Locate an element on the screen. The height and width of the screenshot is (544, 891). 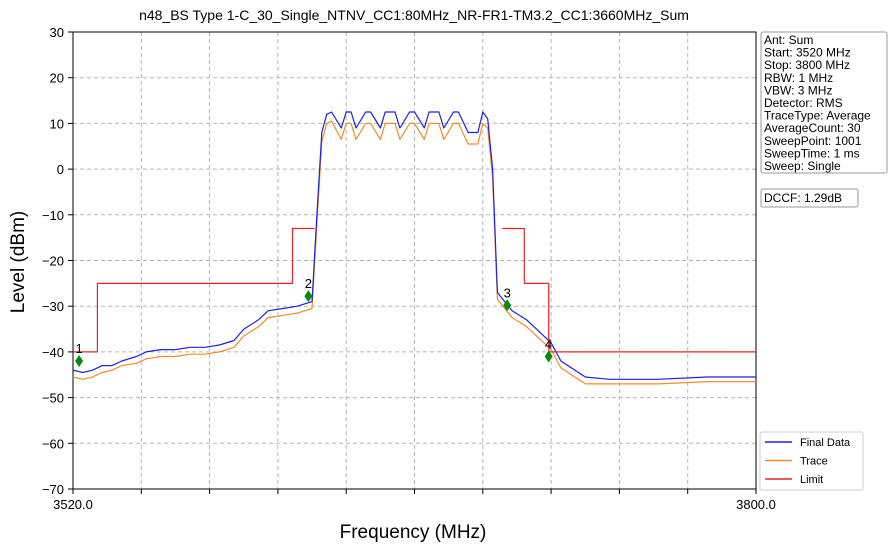
info-line: RBW: 1 MHz is located at coordinates (798, 78).